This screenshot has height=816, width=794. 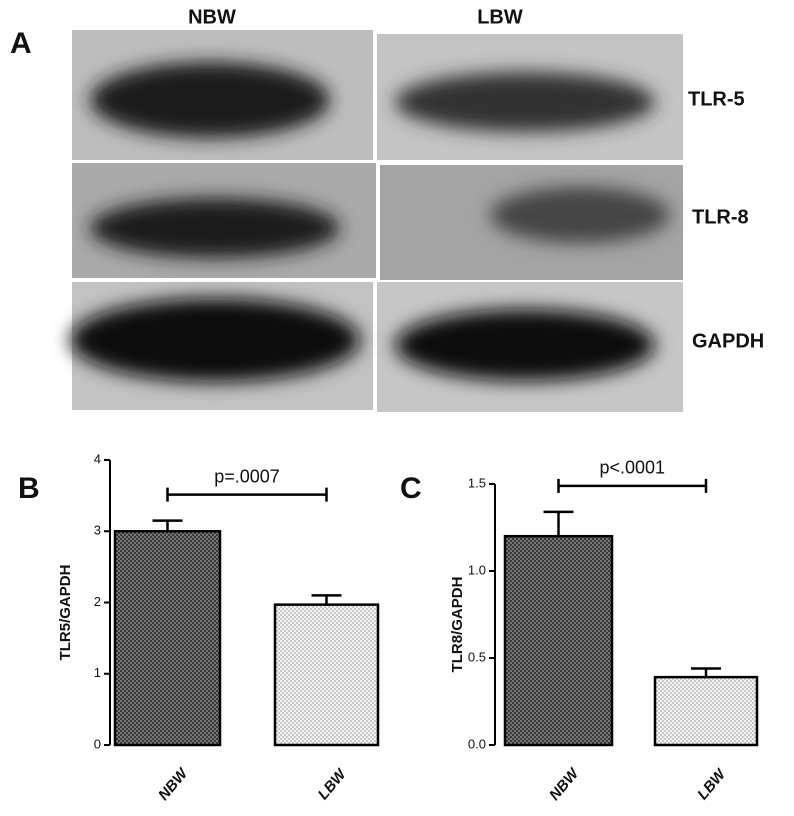 What do you see at coordinates (97, 458) in the screenshot?
I see `y-tick-label: 4` at bounding box center [97, 458].